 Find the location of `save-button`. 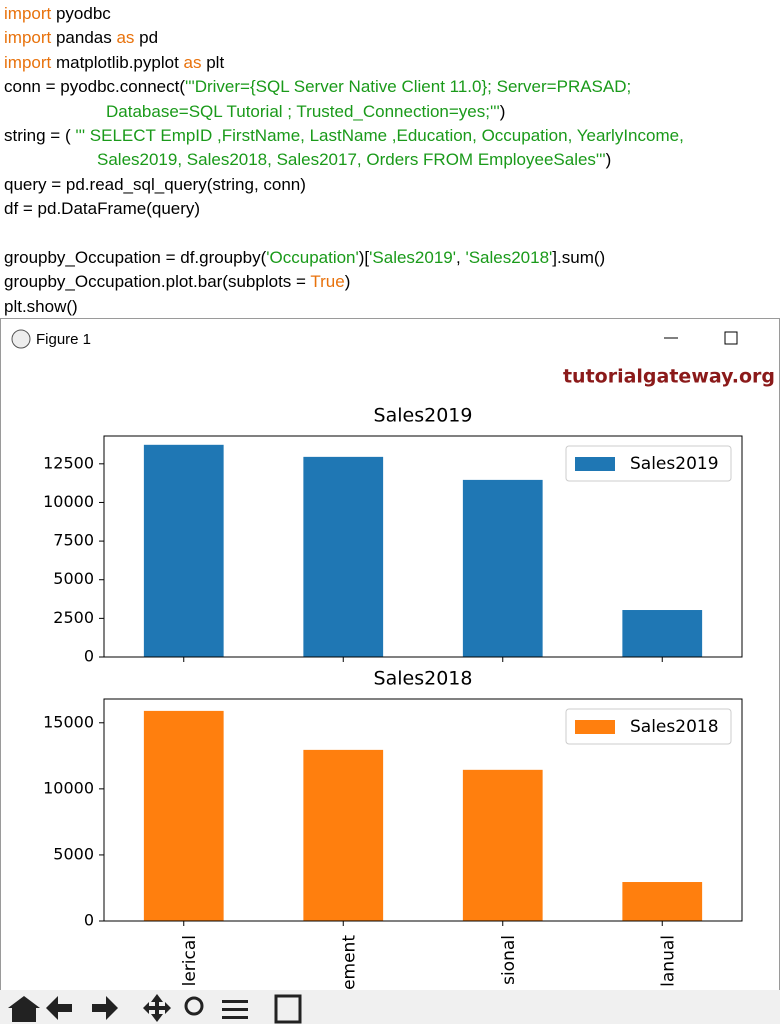

save-button is located at coordinates (288, 1009).